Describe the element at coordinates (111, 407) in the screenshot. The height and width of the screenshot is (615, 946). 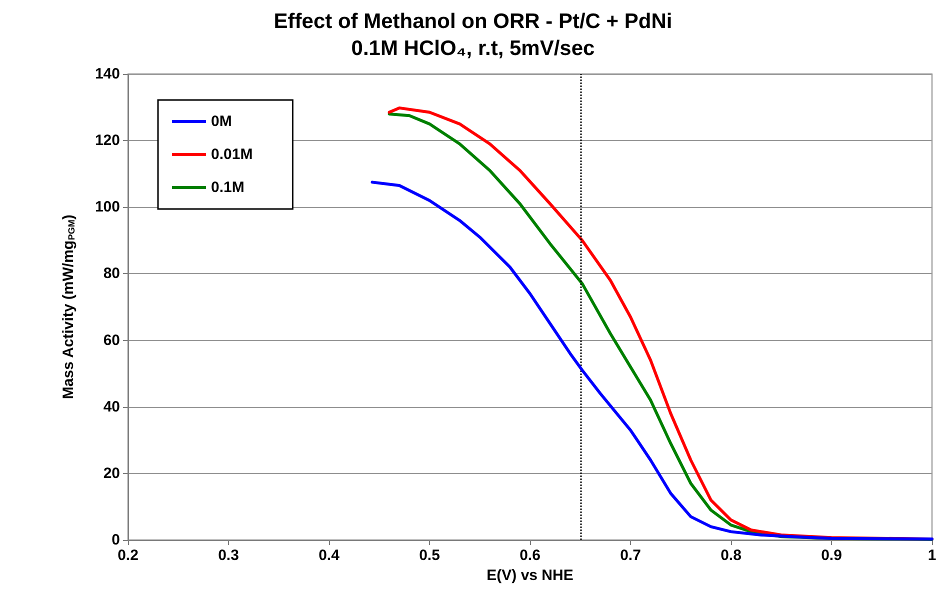
I see `y-tick-label: 40` at that location.